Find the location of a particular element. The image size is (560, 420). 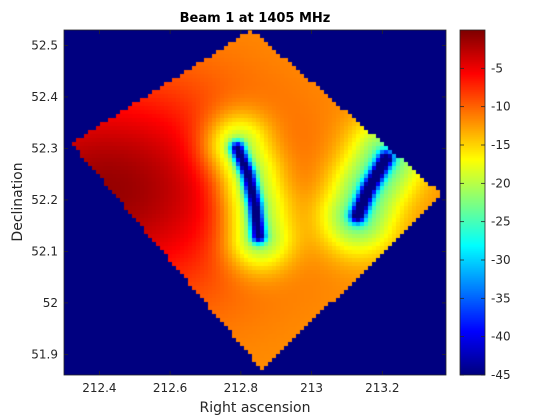

colorbar-tick-label: -35 is located at coordinates (501, 298).